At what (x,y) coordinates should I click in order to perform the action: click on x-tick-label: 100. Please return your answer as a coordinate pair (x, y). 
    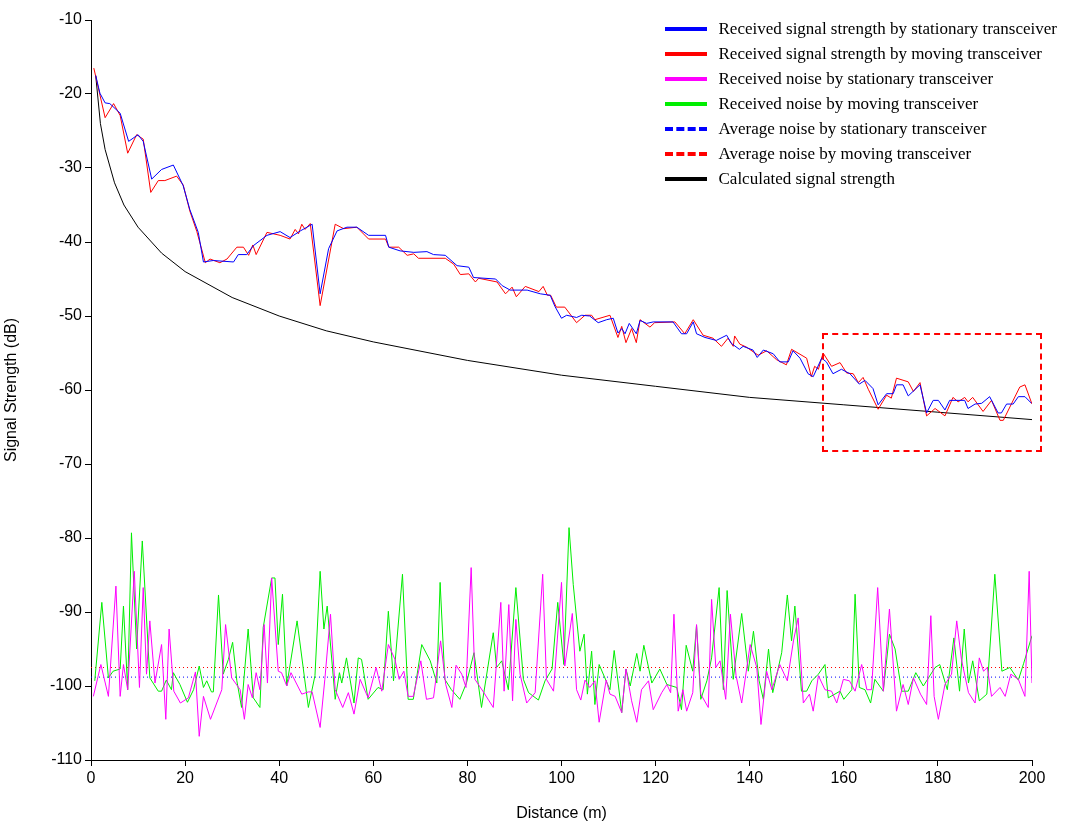
    Looking at the image, I should click on (561, 778).